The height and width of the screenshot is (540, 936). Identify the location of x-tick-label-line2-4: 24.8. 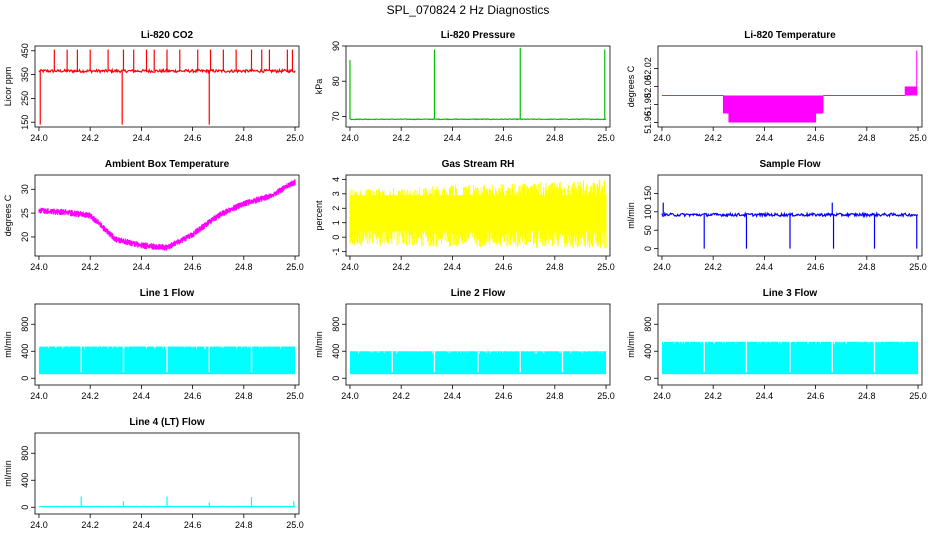
(555, 396).